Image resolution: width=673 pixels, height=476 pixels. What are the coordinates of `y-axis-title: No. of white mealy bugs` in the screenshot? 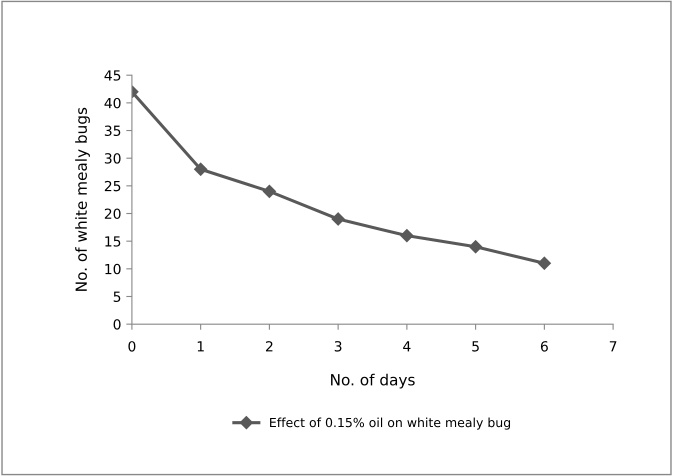 It's located at (82, 199).